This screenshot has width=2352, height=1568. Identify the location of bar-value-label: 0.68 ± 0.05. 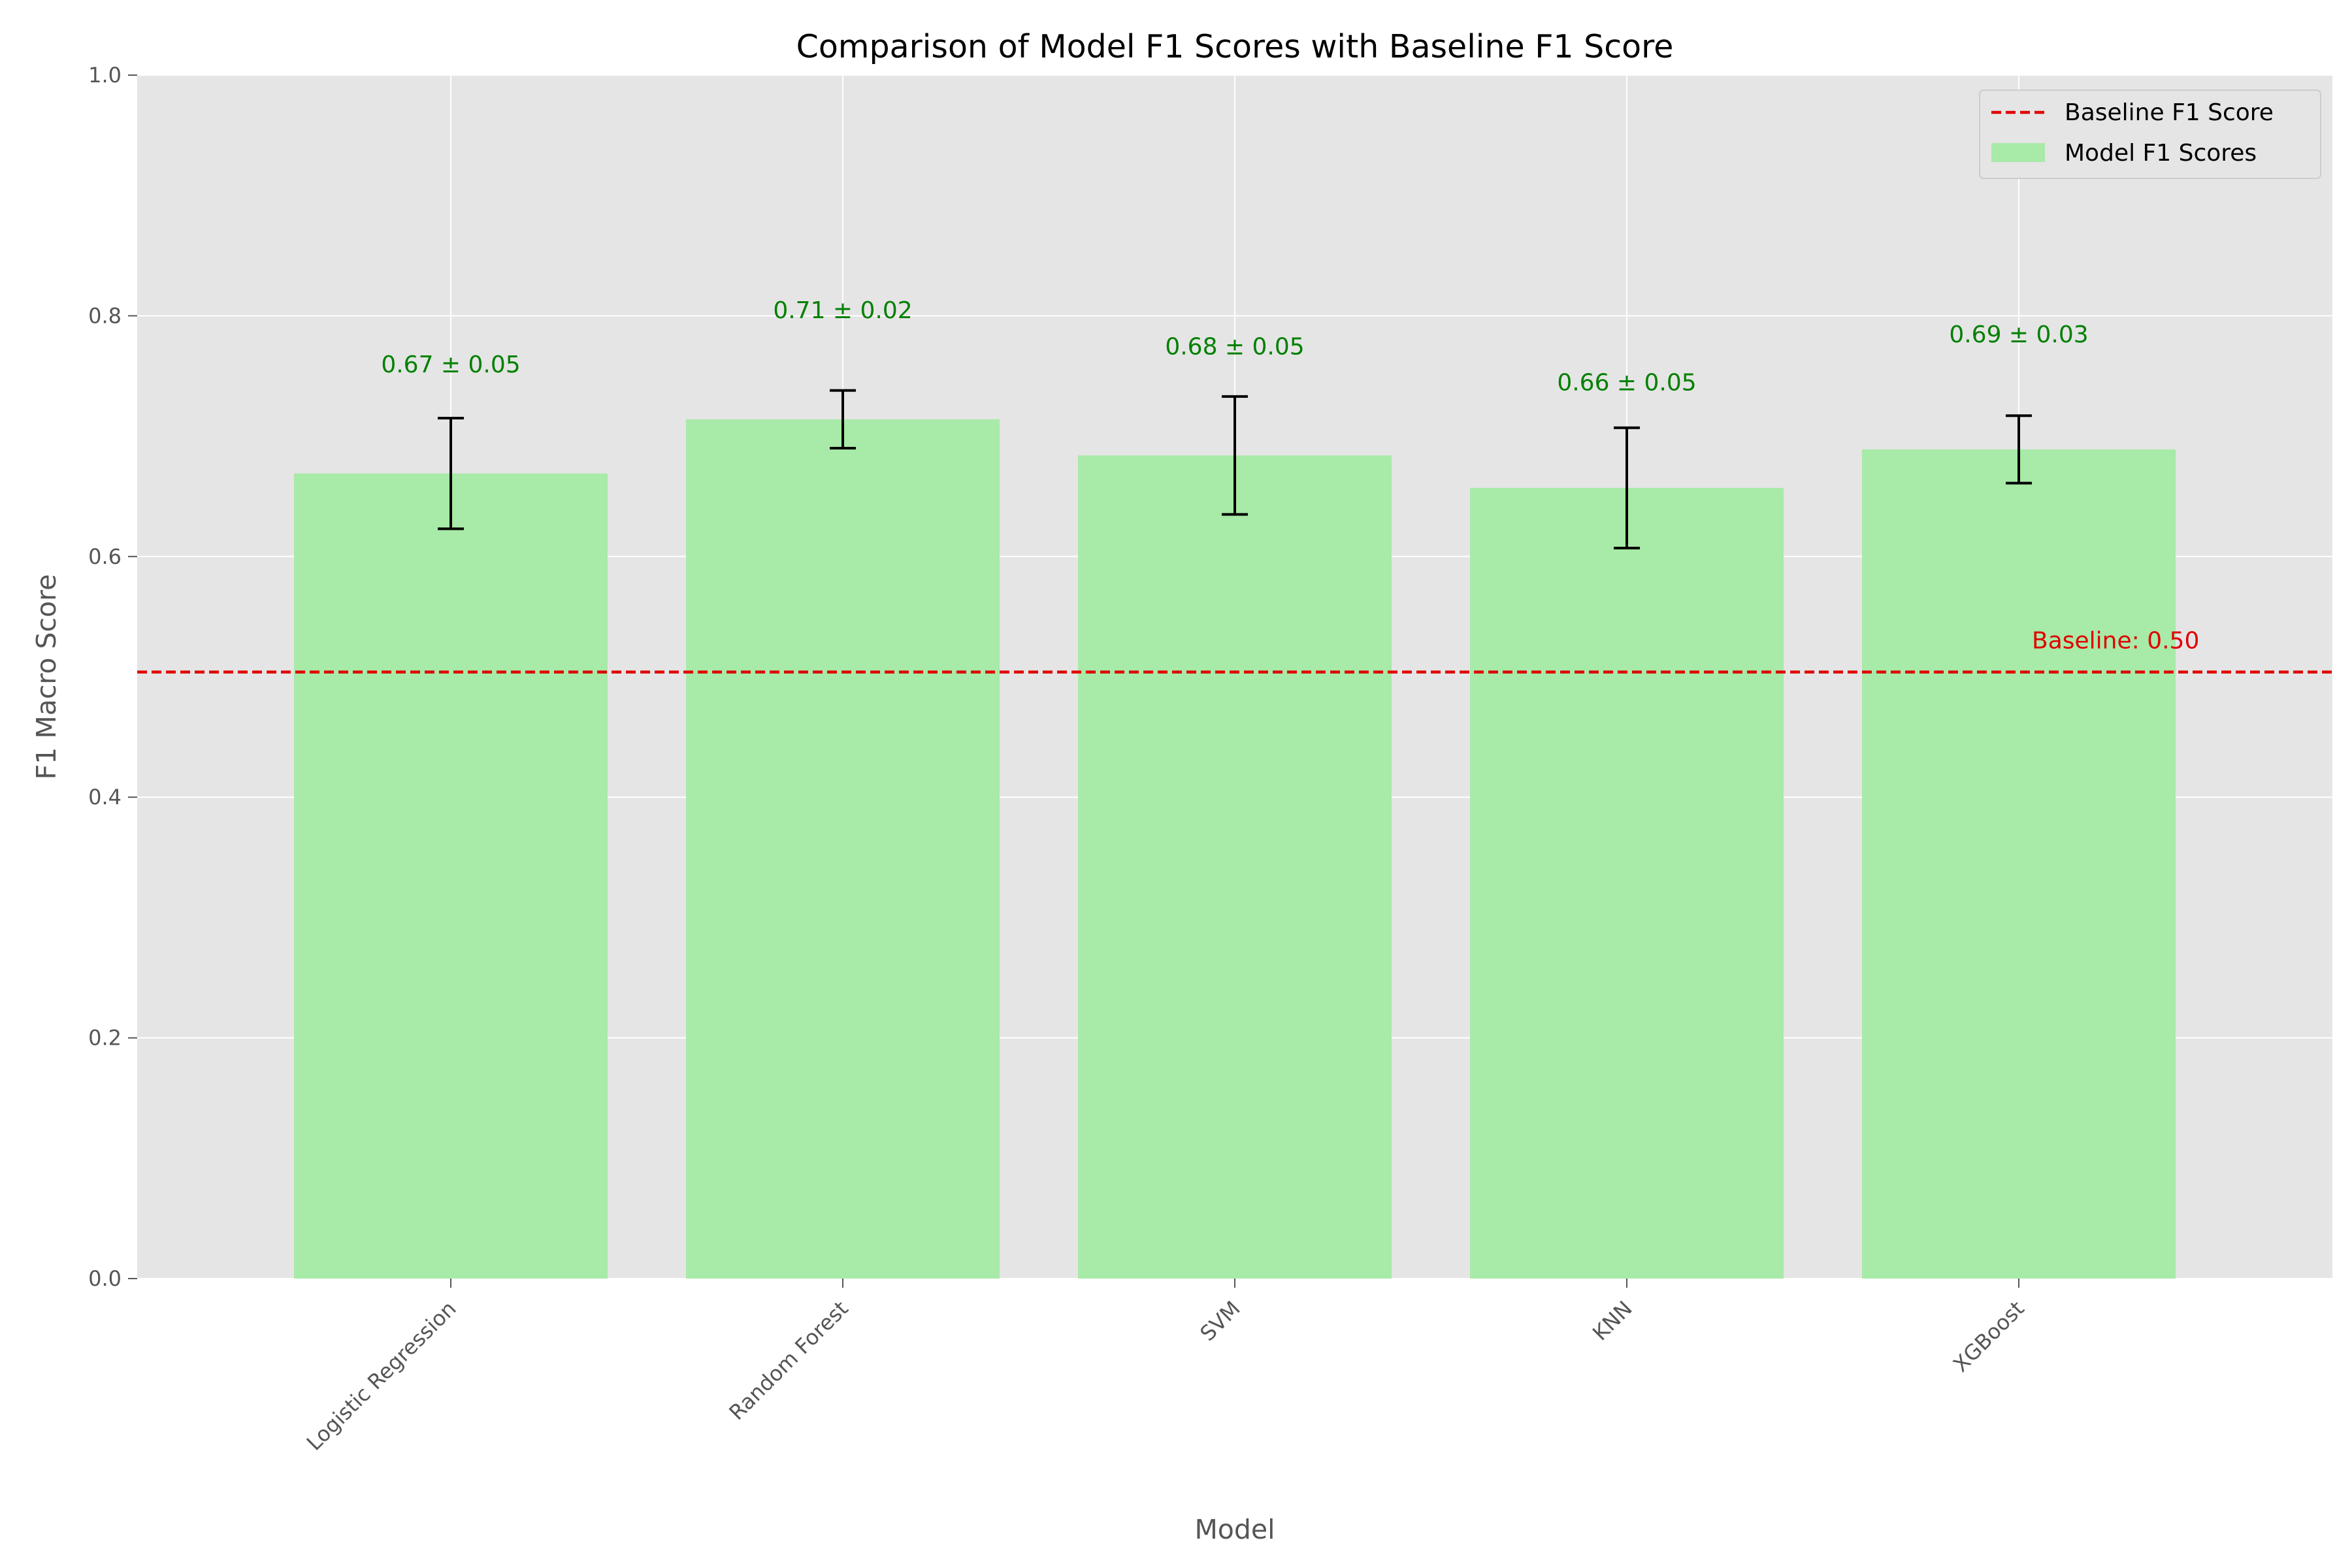
(1234, 346).